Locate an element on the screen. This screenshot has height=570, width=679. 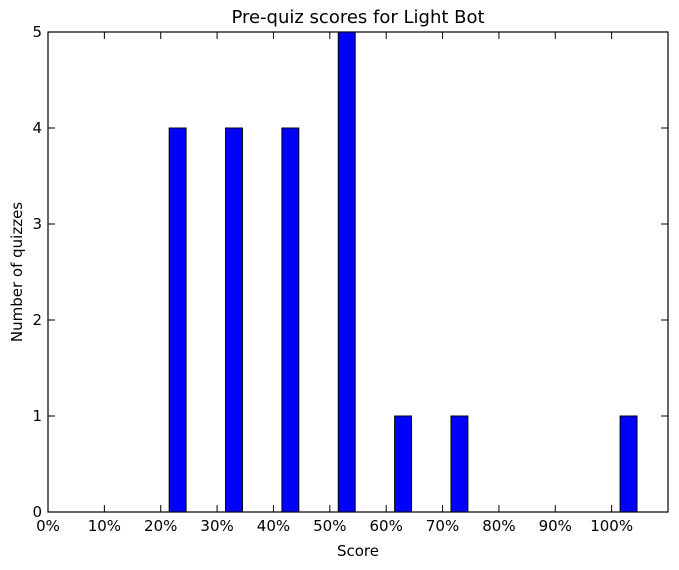
y-tick-label: 5 is located at coordinates (37, 32).